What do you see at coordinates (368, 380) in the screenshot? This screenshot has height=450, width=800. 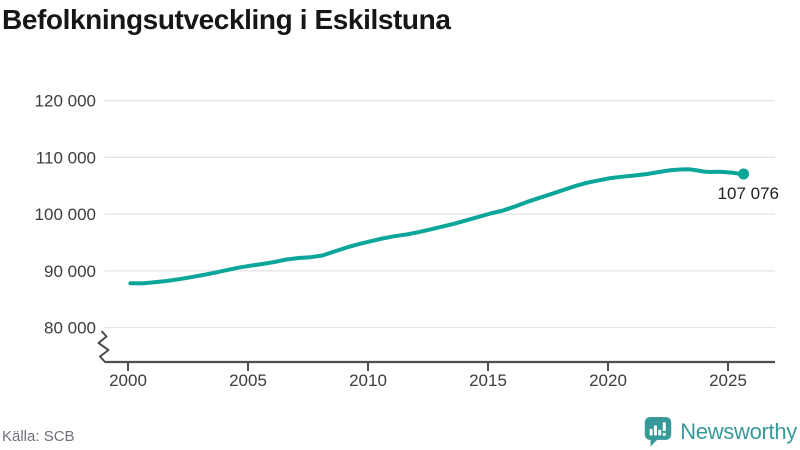 I see `x-tick-label-2010: 2010` at bounding box center [368, 380].